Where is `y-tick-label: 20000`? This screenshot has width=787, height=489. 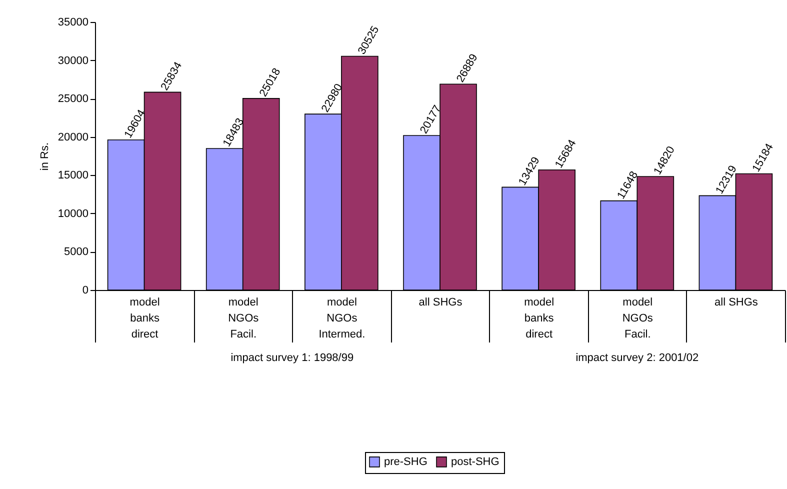
y-tick-label: 20000 is located at coordinates (73, 137).